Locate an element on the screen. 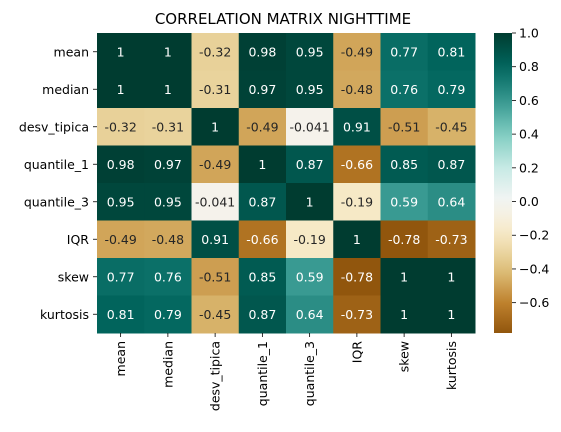 The image size is (561, 432). x-tick-label: median is located at coordinates (167, 364).